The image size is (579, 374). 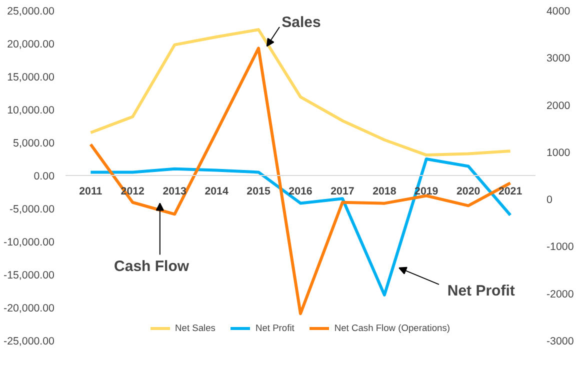 What do you see at coordinates (32, 210) in the screenshot?
I see `y-tick-label: -5,000.00` at bounding box center [32, 210].